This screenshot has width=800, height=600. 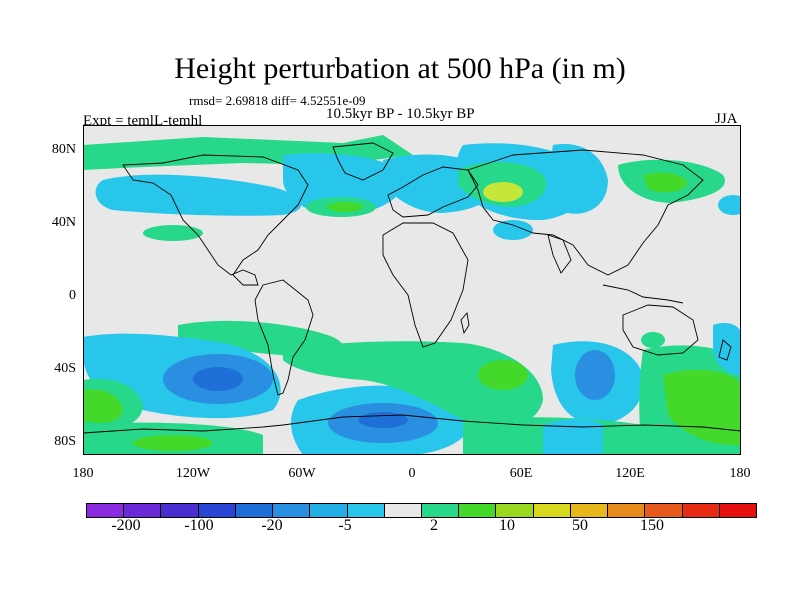 I want to click on coast-india, so click(x=559, y=254).